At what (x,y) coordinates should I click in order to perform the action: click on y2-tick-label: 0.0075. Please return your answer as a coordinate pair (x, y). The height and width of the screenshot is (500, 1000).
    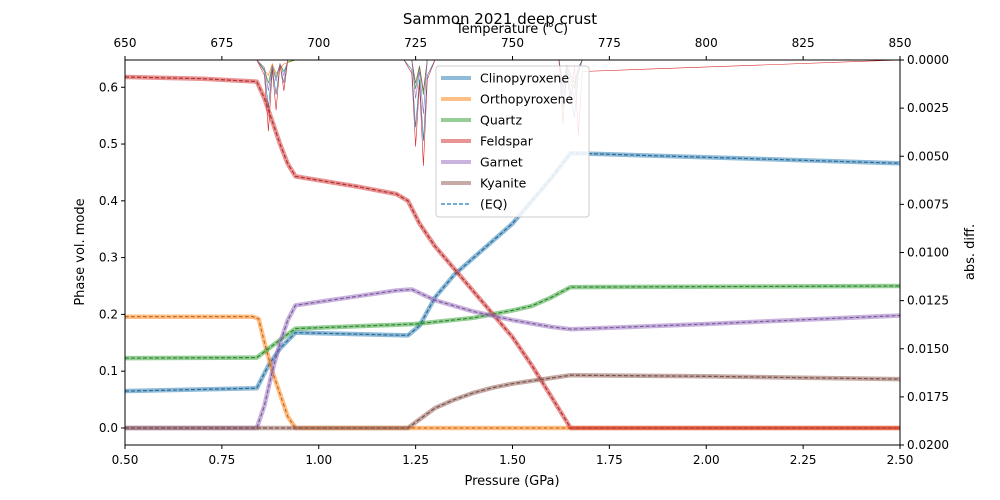
    Looking at the image, I should click on (928, 204).